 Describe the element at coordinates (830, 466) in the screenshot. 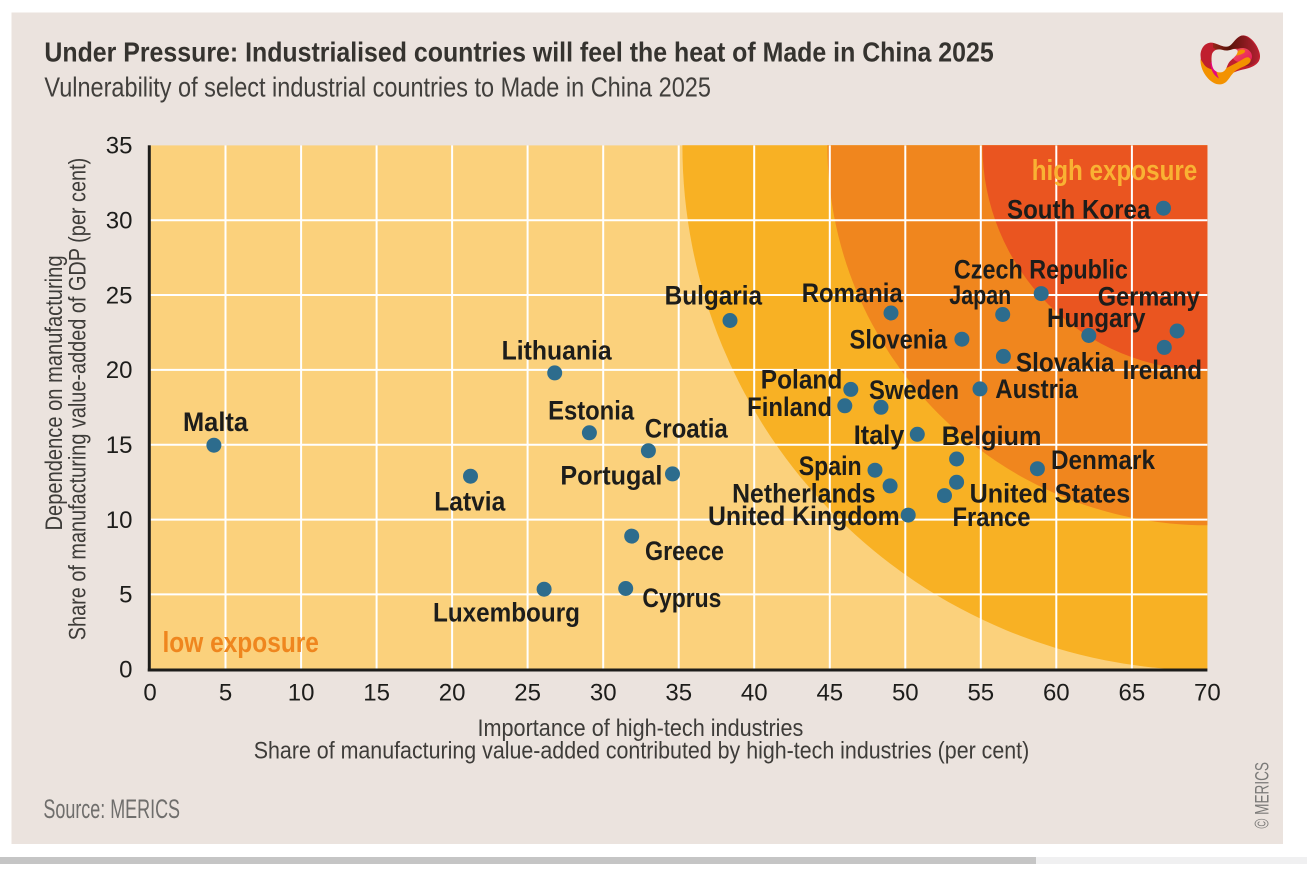

I see `svg-text: Spain` at that location.